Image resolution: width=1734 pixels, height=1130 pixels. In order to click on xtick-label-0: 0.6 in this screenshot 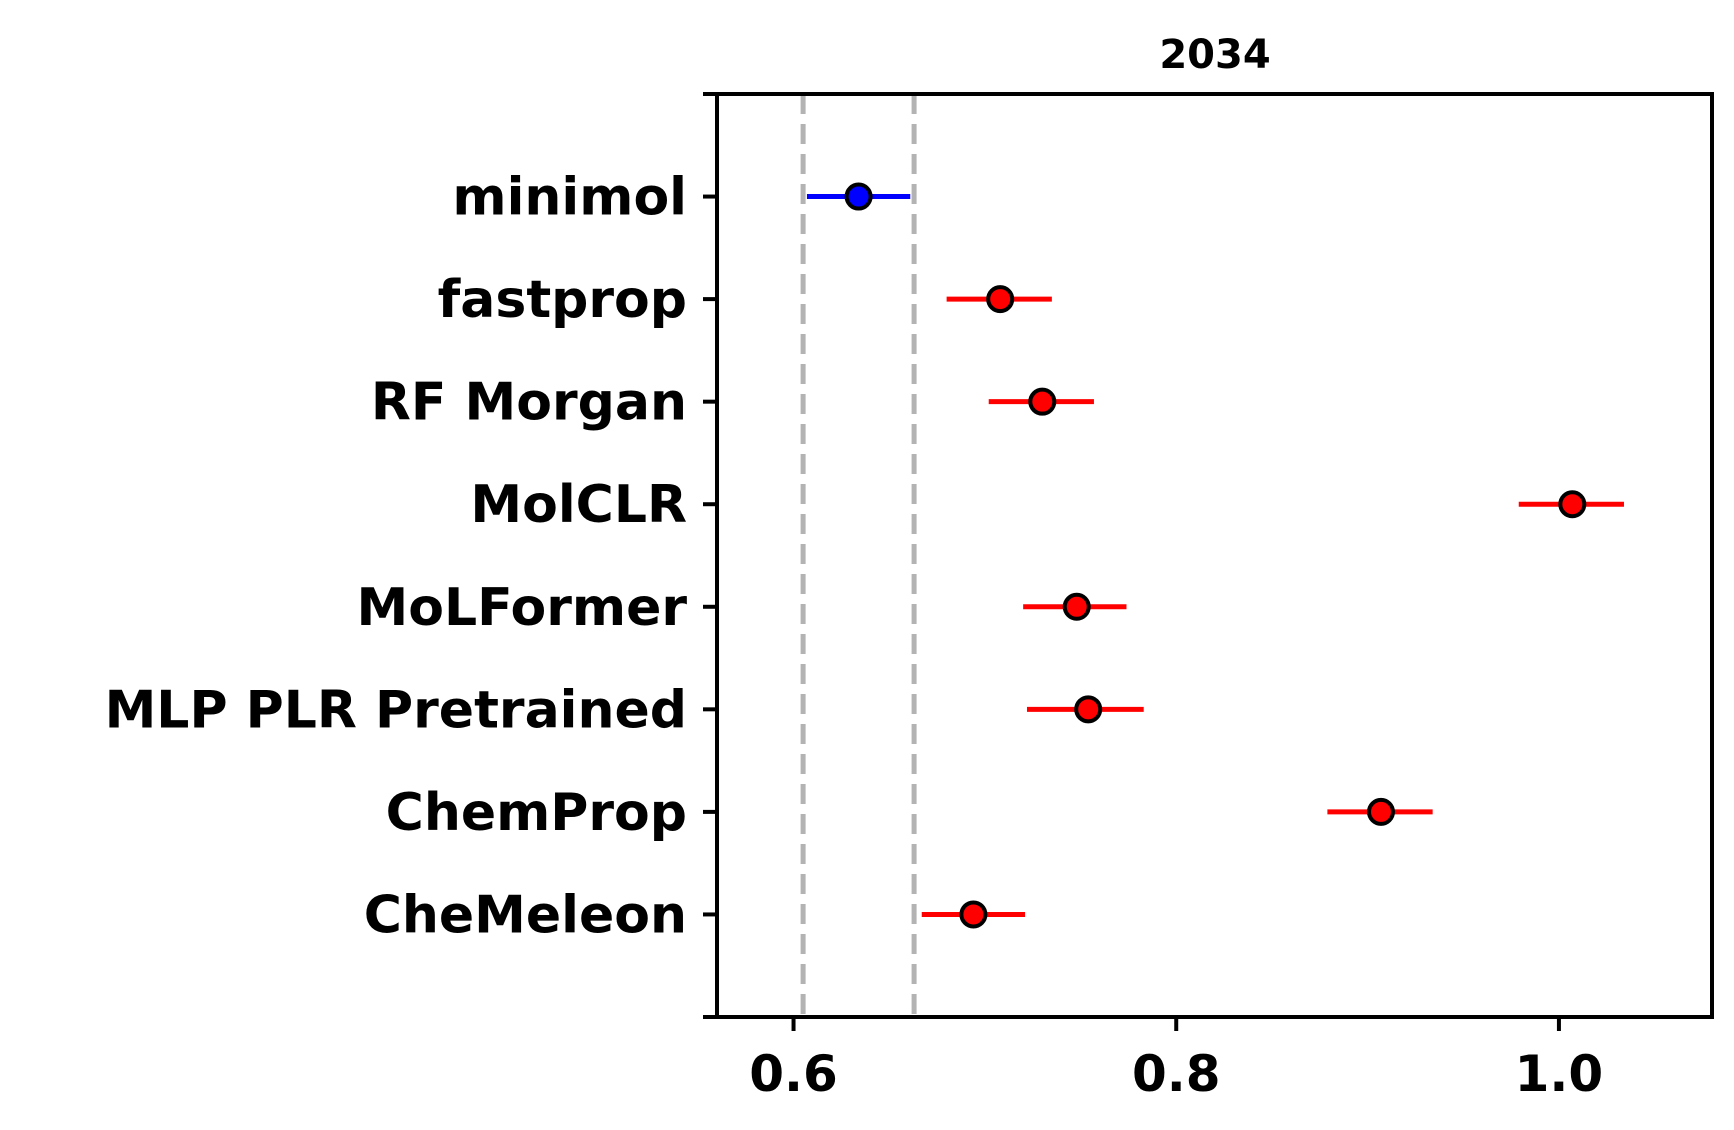, I will do `click(793, 1074)`.